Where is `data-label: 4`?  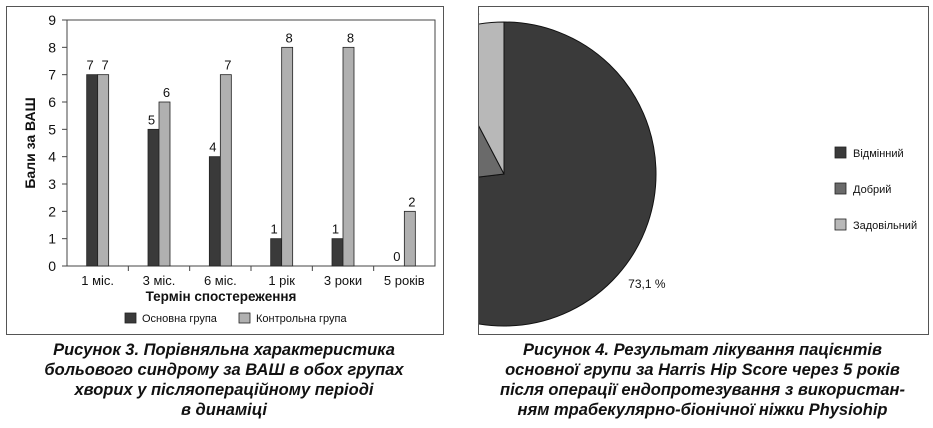
data-label: 4 is located at coordinates (212, 147).